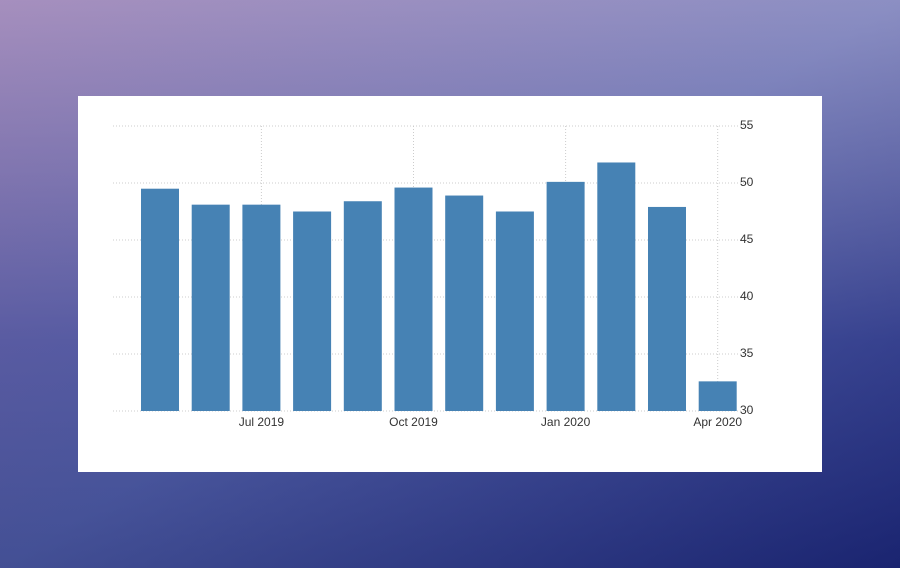 The image size is (900, 568). What do you see at coordinates (747, 182) in the screenshot?
I see `y-tick-label: 50` at bounding box center [747, 182].